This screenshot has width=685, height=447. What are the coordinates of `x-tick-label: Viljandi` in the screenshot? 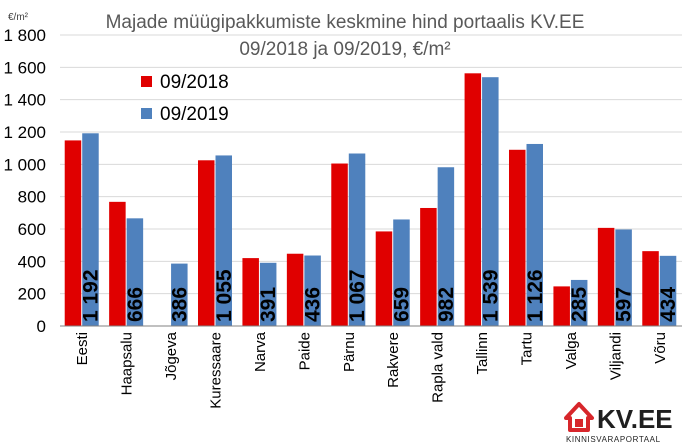 It's located at (615, 356).